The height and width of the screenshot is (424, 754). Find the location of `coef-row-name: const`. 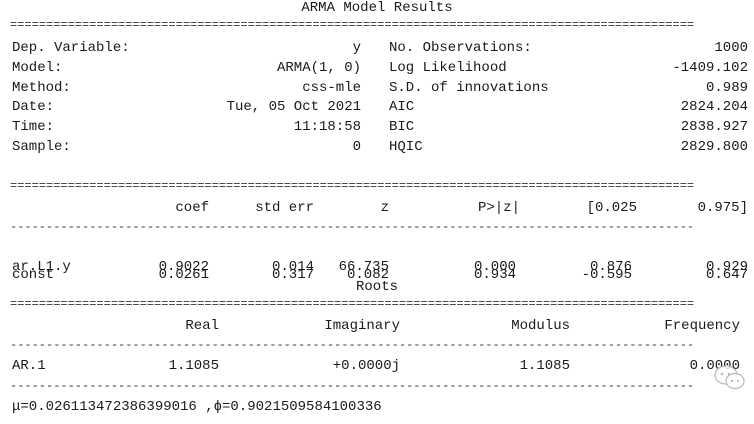

coef-row-name: const is located at coordinates (33, 275).